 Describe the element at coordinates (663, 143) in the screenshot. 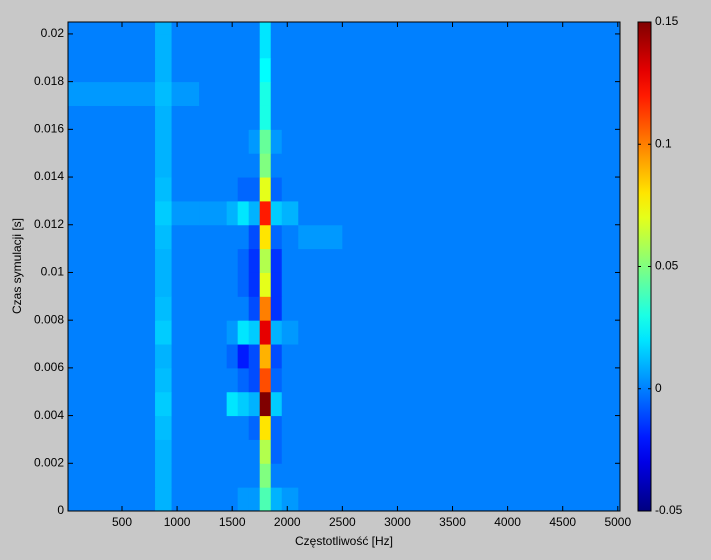

I see `colorbar-tick-label: 0.1` at that location.